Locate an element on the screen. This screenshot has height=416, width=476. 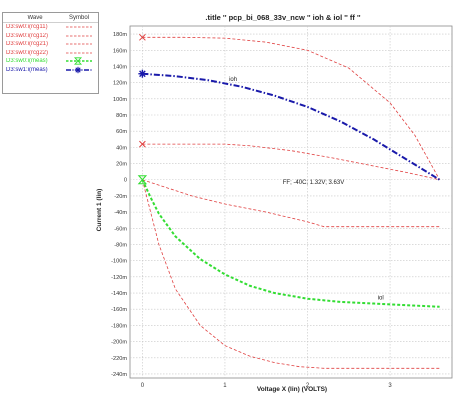
legend-item: D3:sw0:i(rcg21) is located at coordinates (50, 44).